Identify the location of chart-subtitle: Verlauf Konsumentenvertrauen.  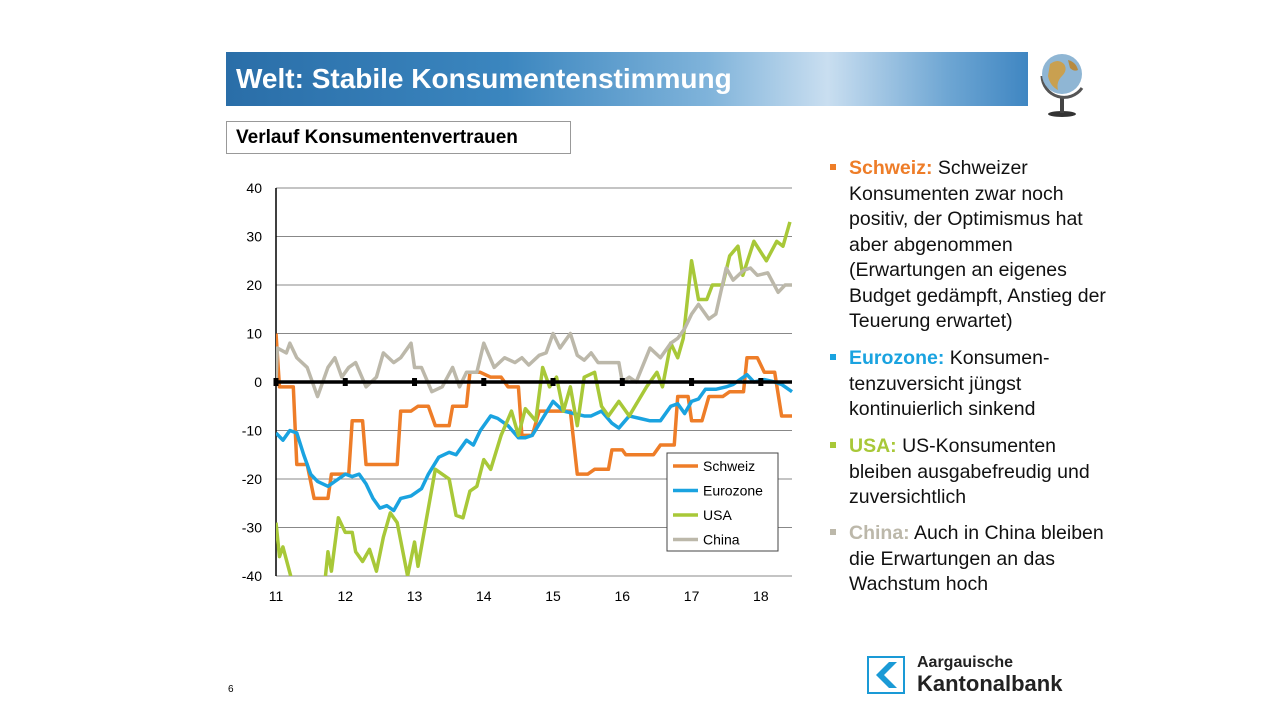
(398, 137).